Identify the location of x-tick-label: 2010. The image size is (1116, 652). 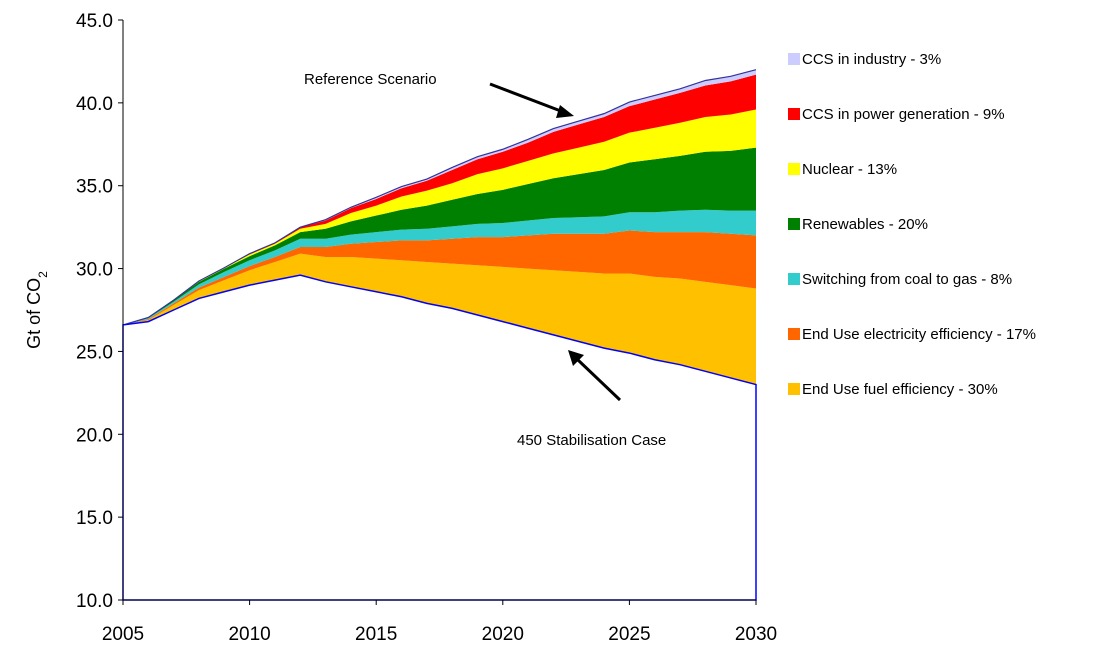
(249, 634).